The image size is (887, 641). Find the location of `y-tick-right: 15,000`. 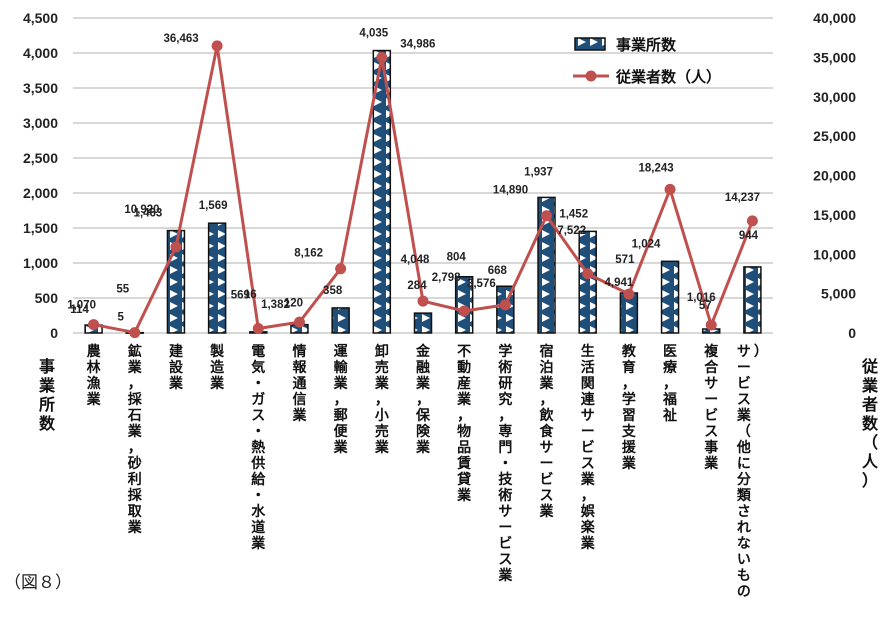

y-tick-right: 15,000 is located at coordinates (834, 215).